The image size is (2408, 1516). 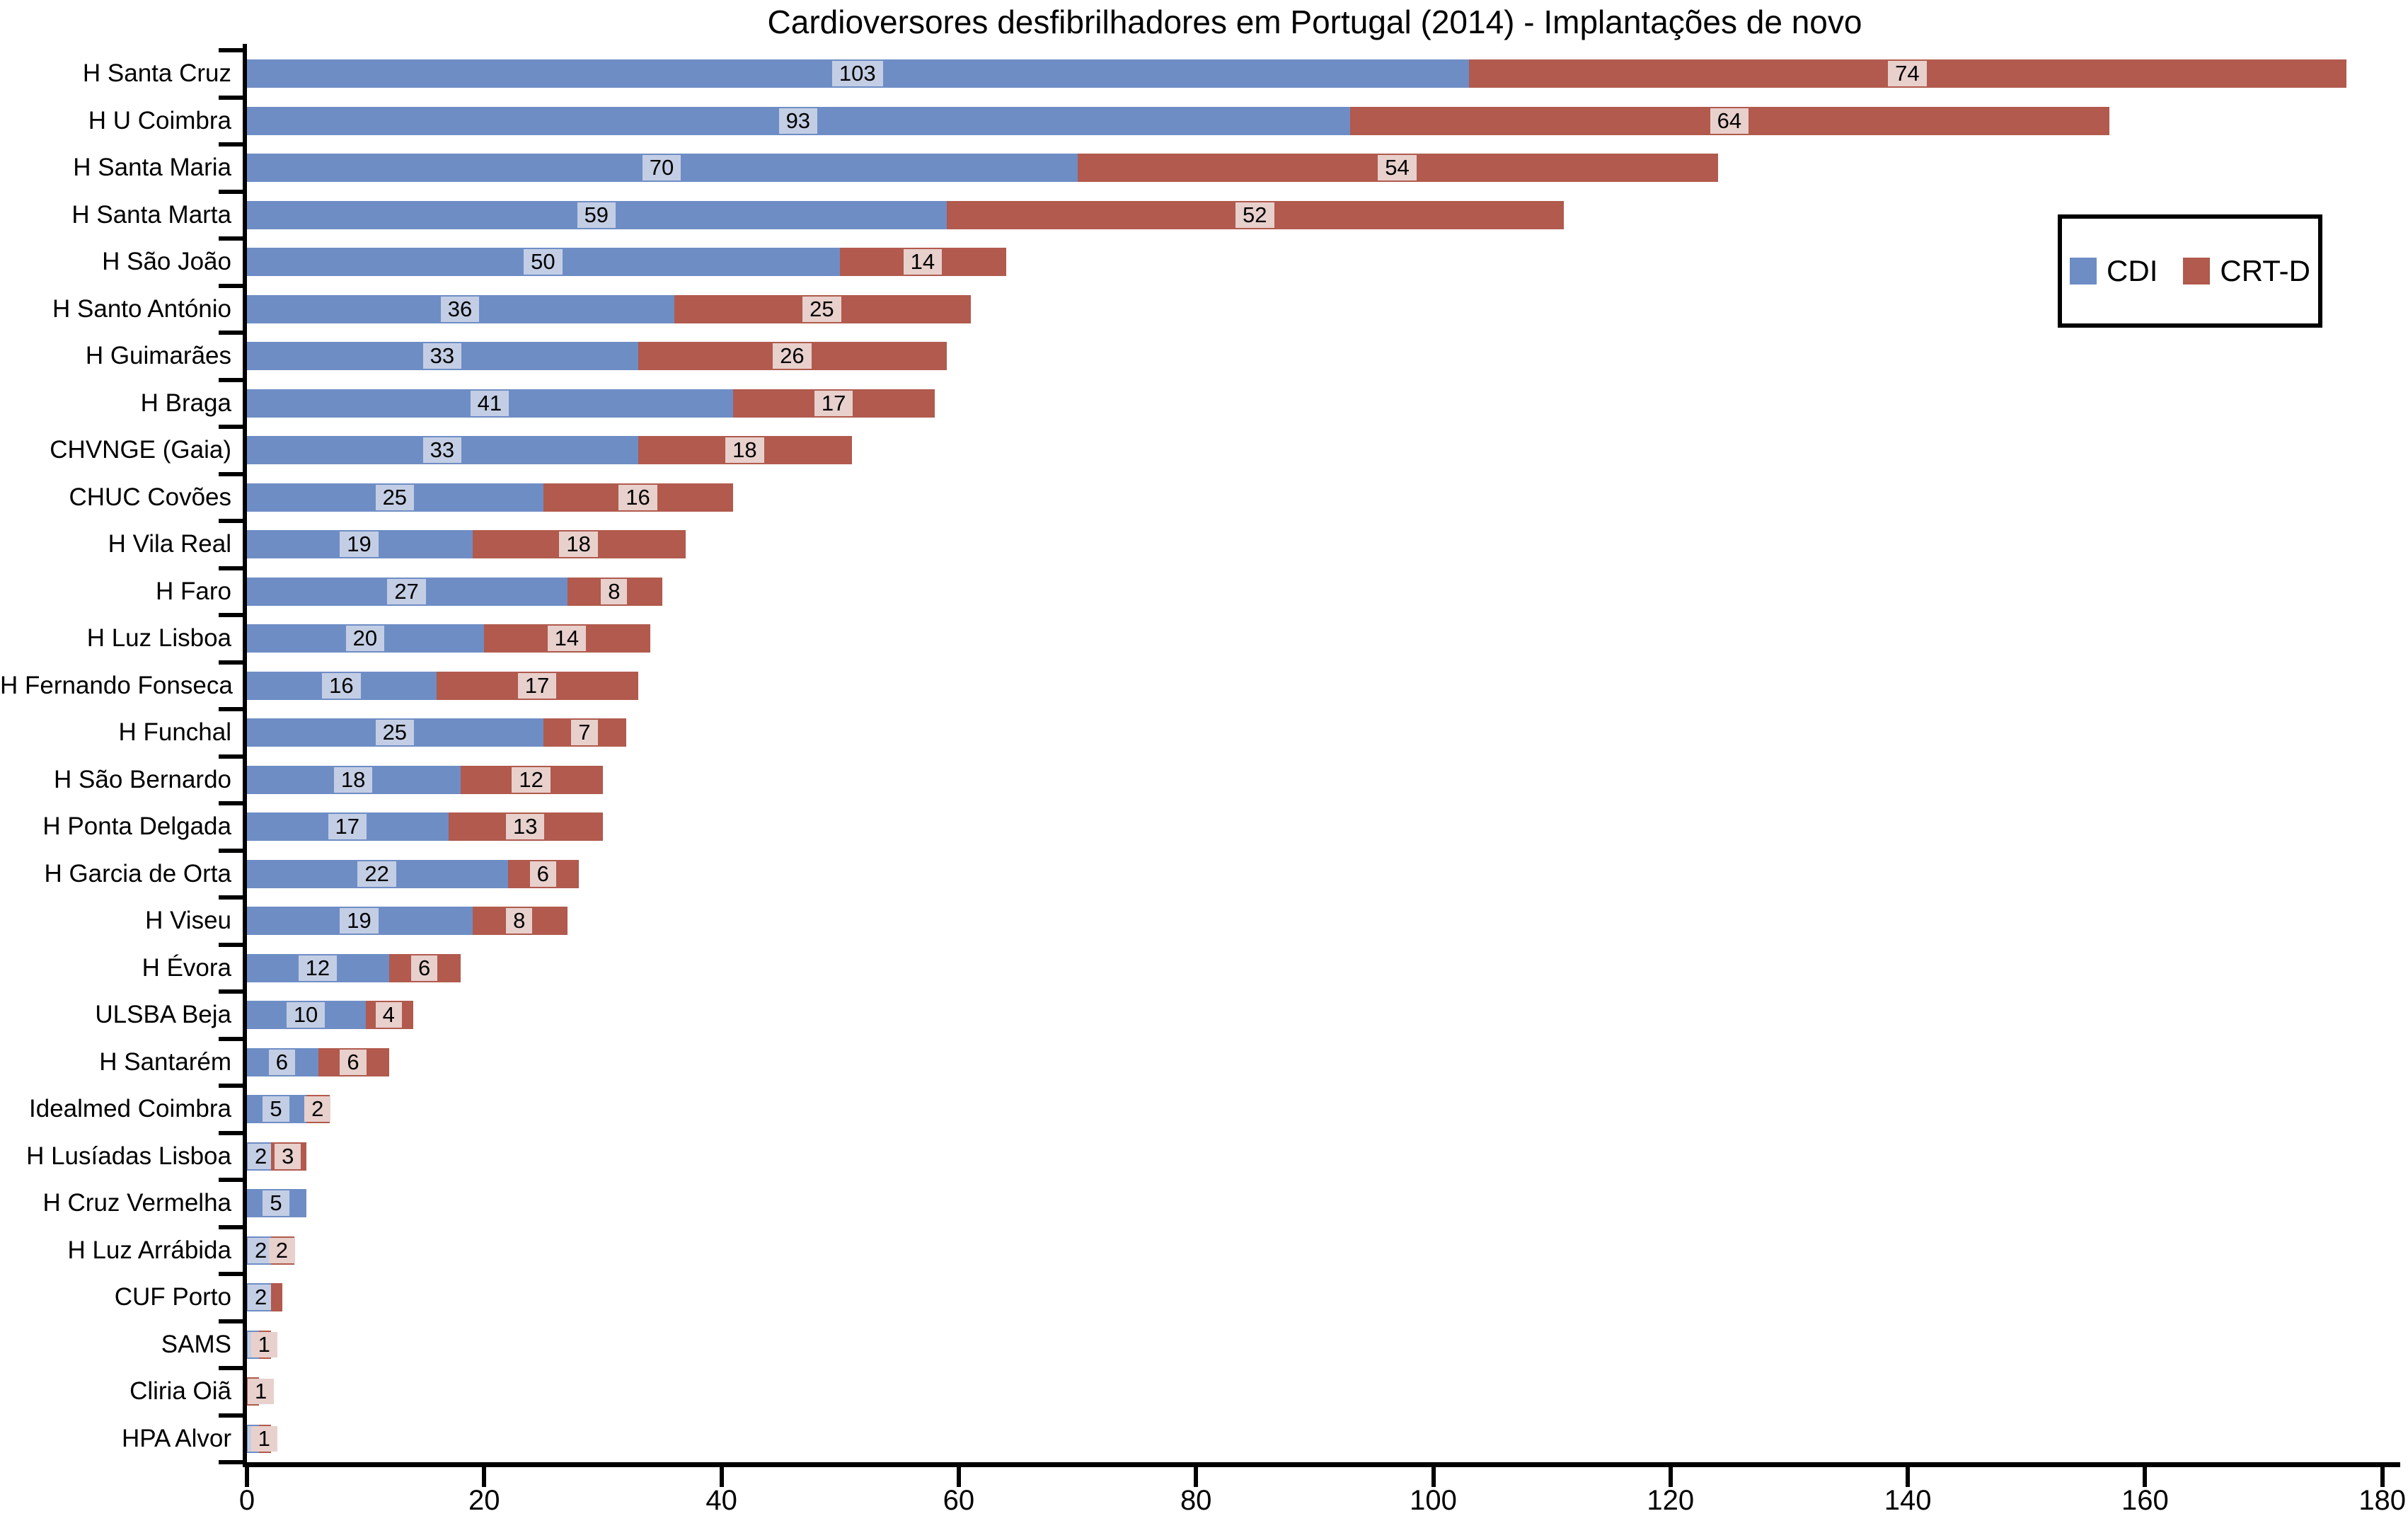 I want to click on bar-value-label: 13, so click(x=525, y=827).